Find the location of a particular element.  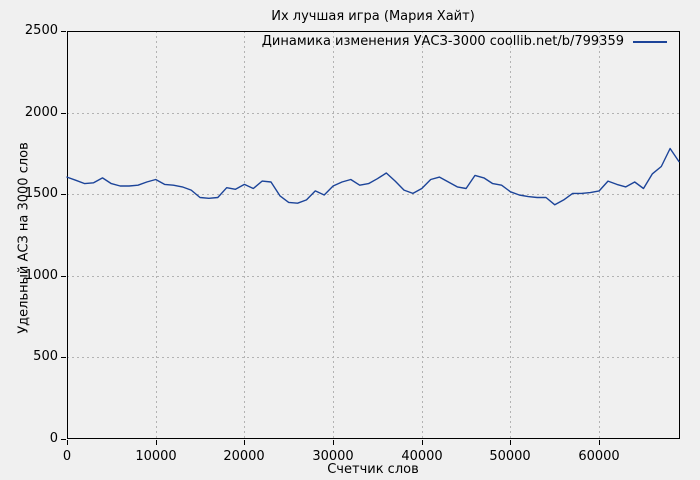

x-tick-label: 40000 is located at coordinates (422, 456).